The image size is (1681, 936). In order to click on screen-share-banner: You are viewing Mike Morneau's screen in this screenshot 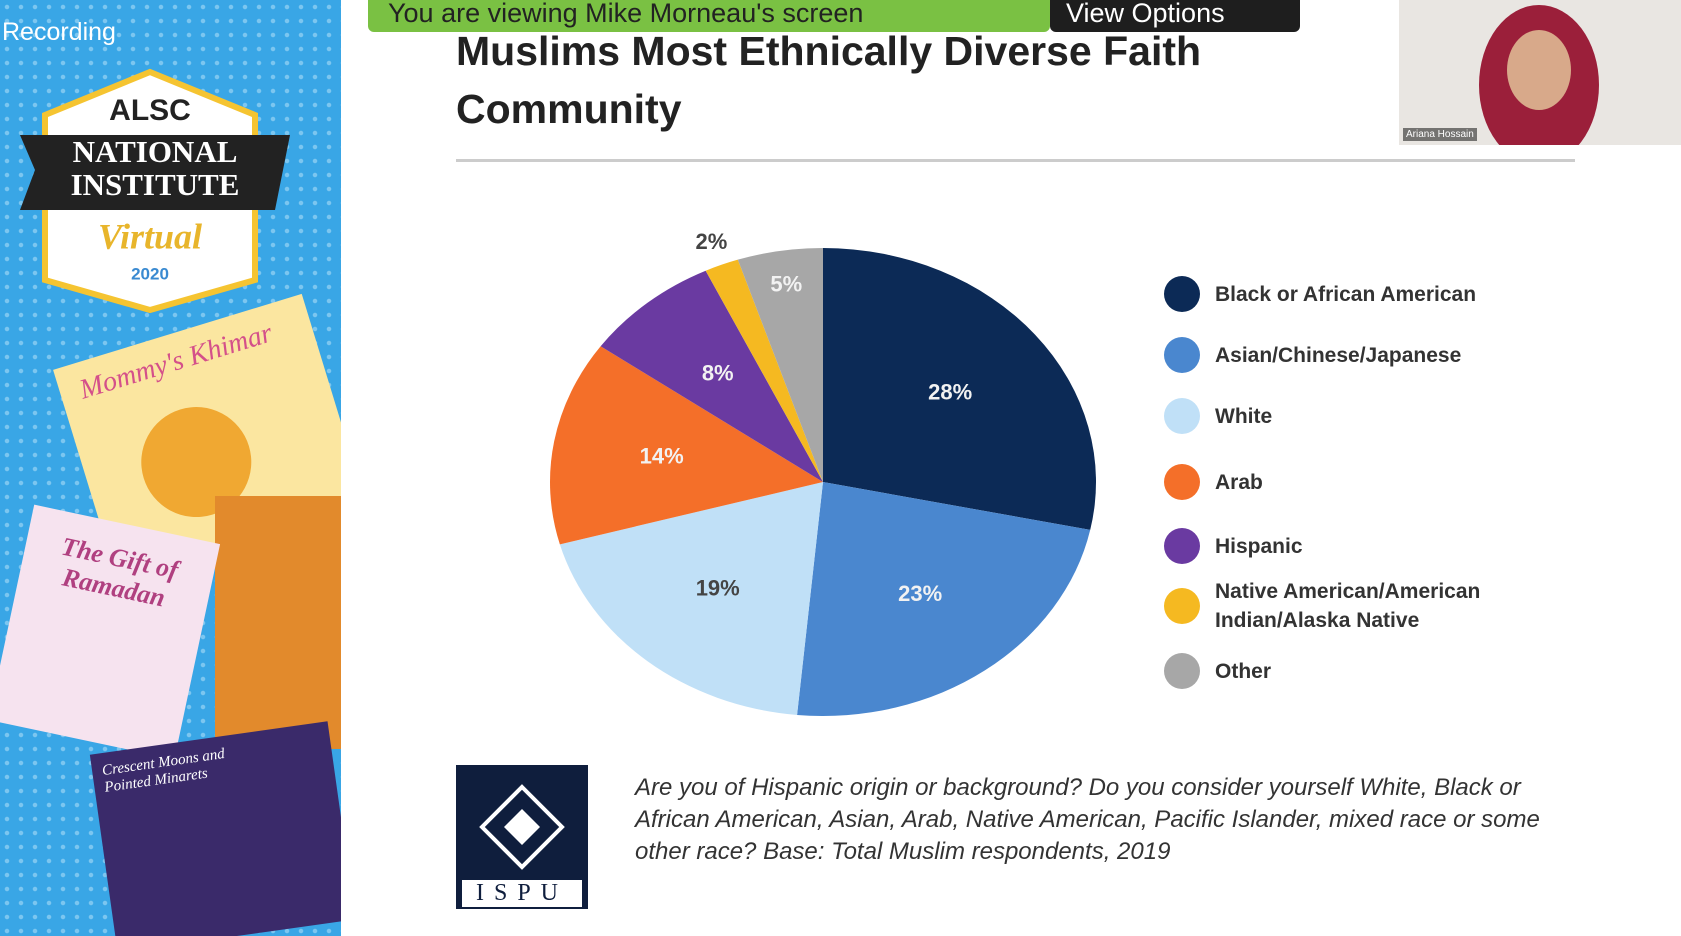, I will do `click(709, 16)`.